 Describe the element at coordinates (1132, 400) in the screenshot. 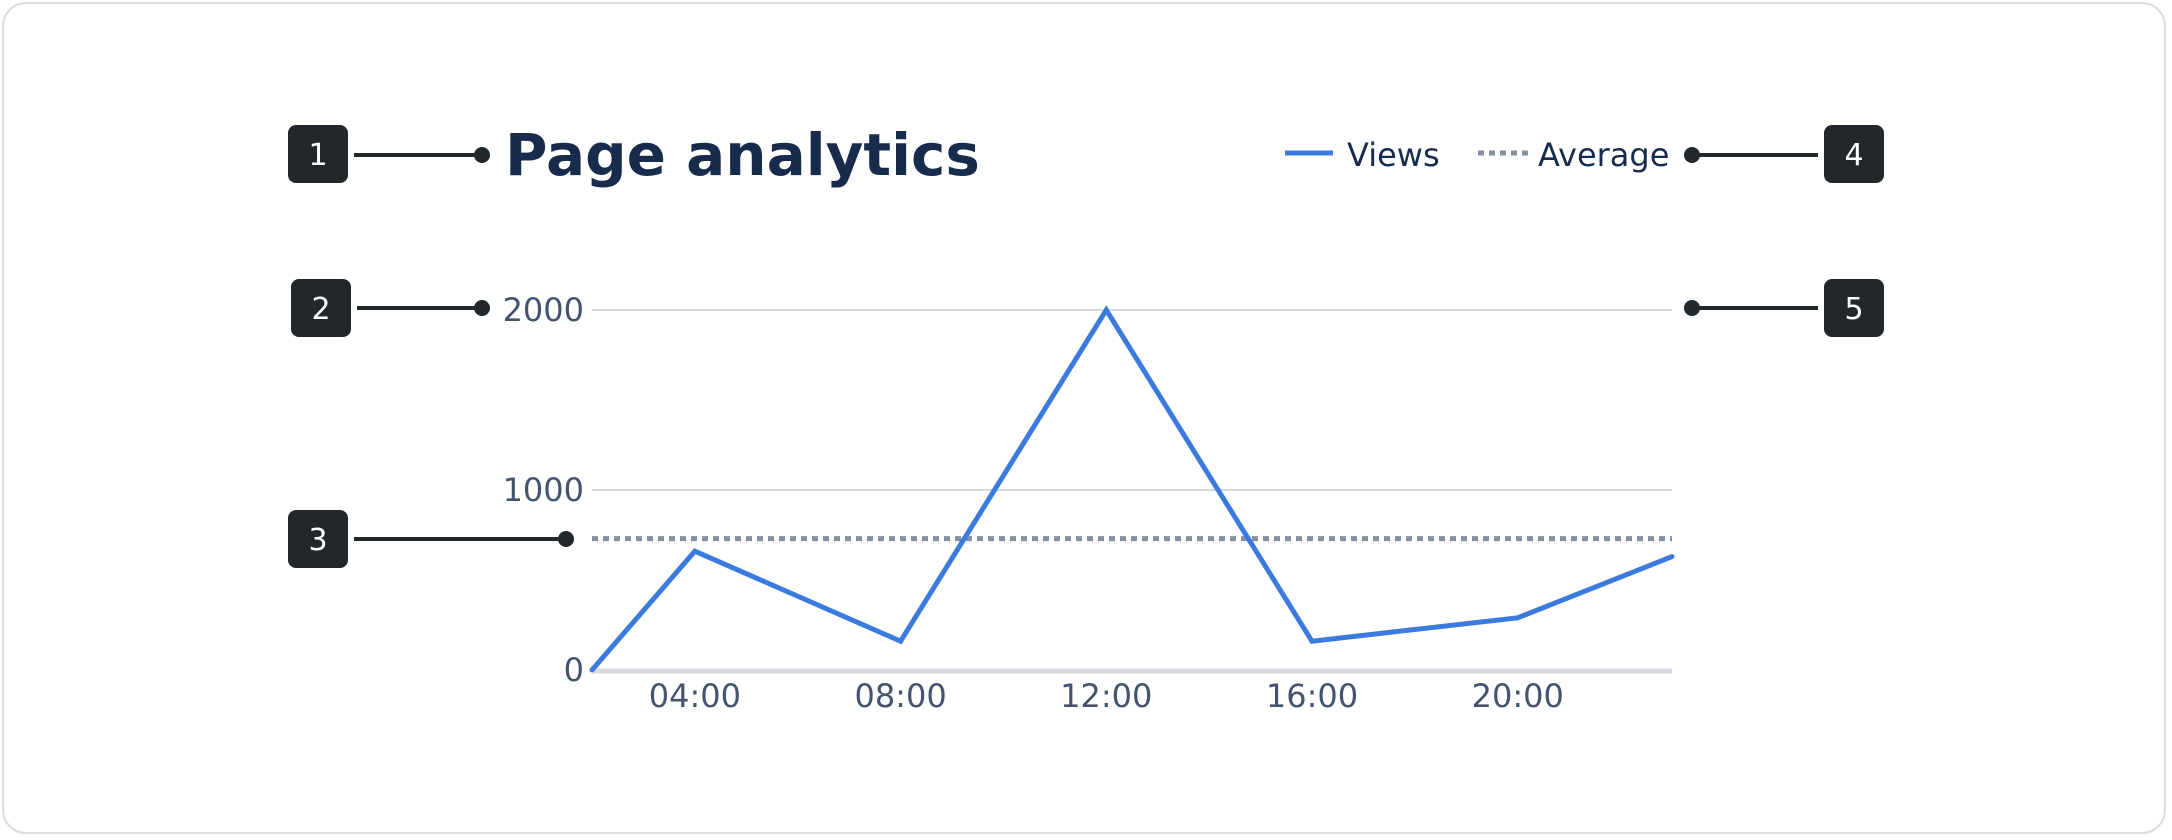

I see `grid-lines` at that location.